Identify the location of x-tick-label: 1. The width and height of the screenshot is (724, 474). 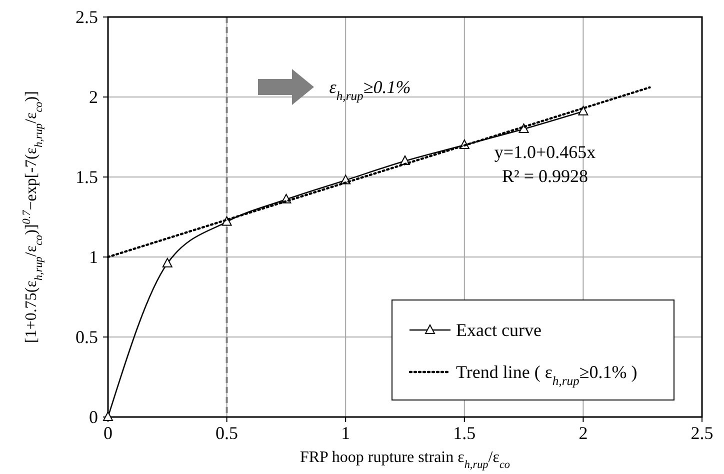
(345, 433).